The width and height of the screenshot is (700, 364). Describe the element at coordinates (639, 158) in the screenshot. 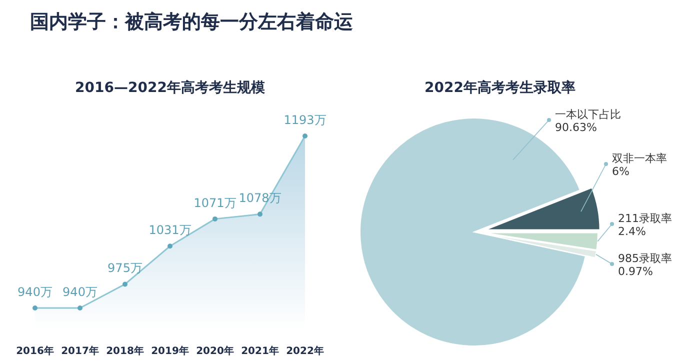

I see `slice-label: 双非一本率` at that location.